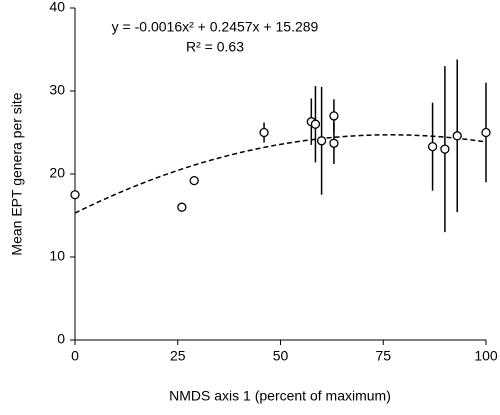 The width and height of the screenshot is (500, 415). I want to click on y-tick-label: 0, so click(61, 339).